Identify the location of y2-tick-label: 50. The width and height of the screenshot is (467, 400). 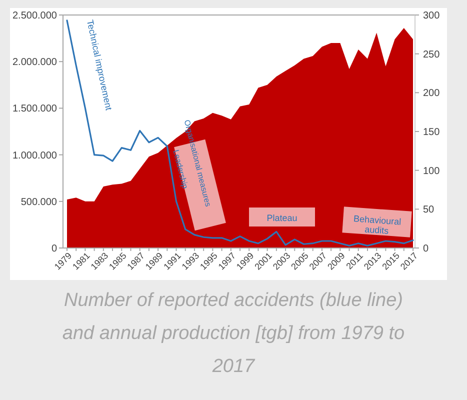
(429, 210).